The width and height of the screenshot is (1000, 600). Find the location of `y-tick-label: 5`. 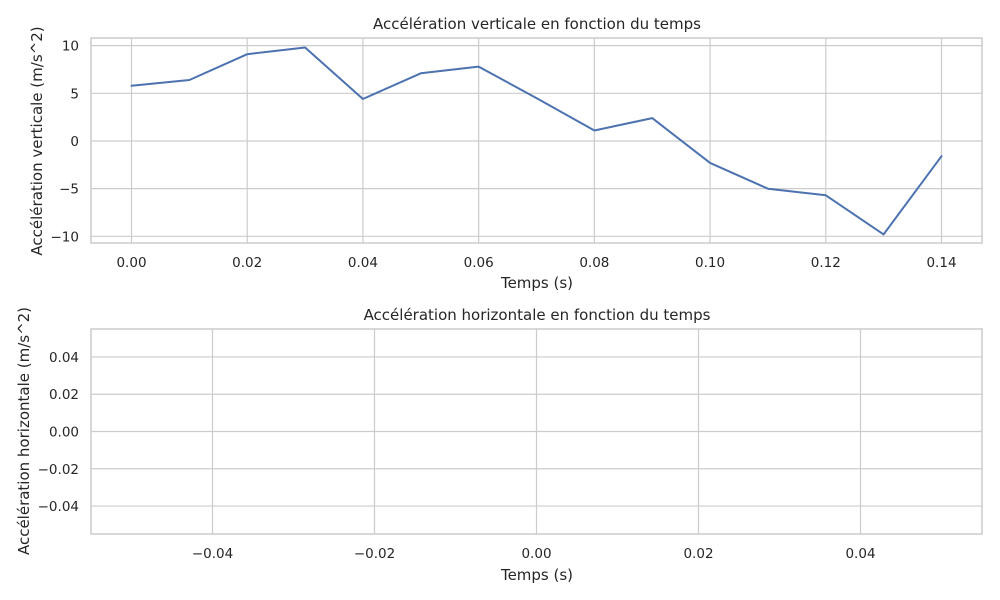

y-tick-label: 5 is located at coordinates (74, 94).